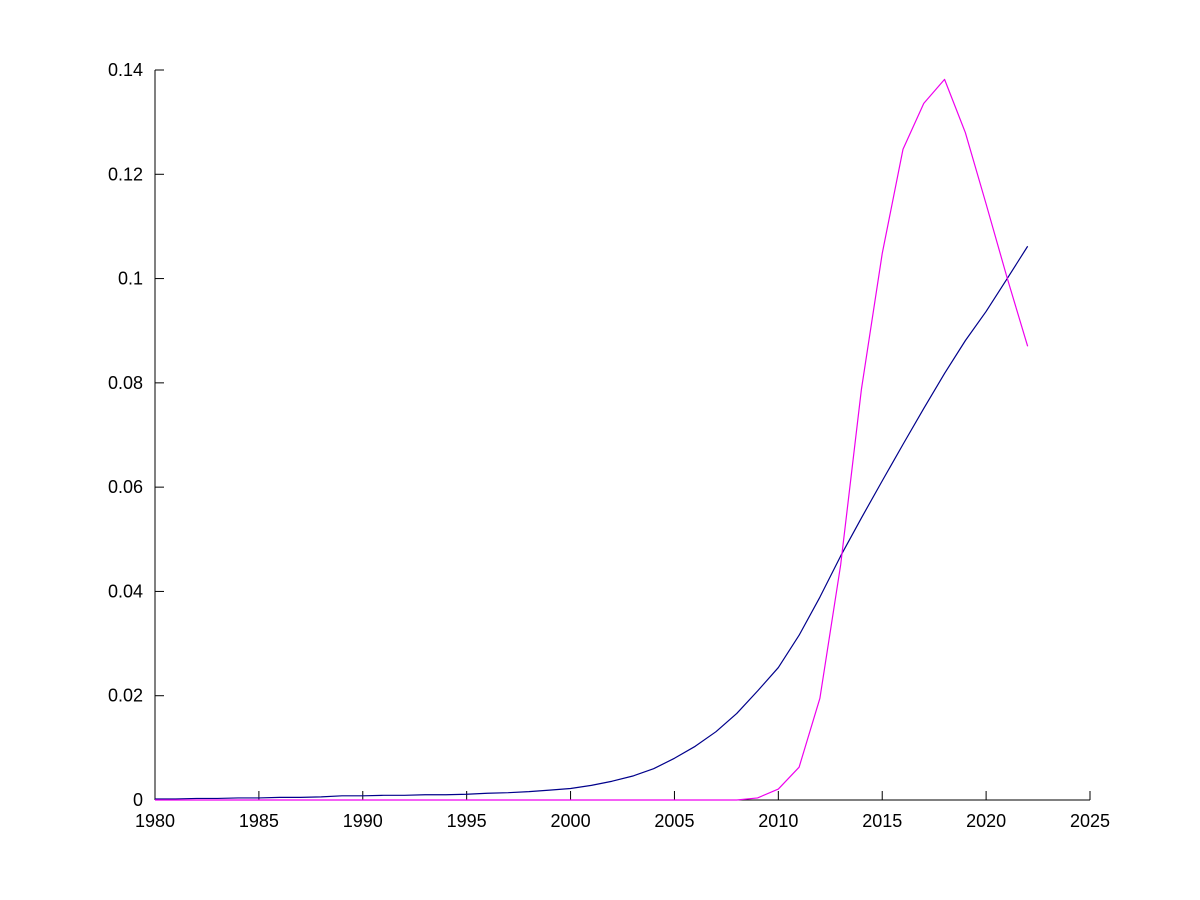 This screenshot has height=900, width=1200. What do you see at coordinates (1090, 821) in the screenshot?
I see `x-tick-label: 2025` at bounding box center [1090, 821].